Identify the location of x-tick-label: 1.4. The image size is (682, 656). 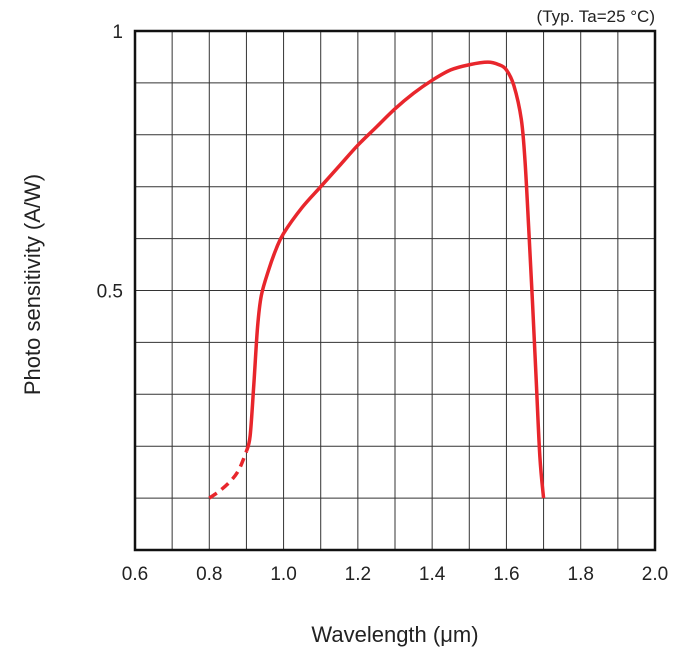
(432, 574).